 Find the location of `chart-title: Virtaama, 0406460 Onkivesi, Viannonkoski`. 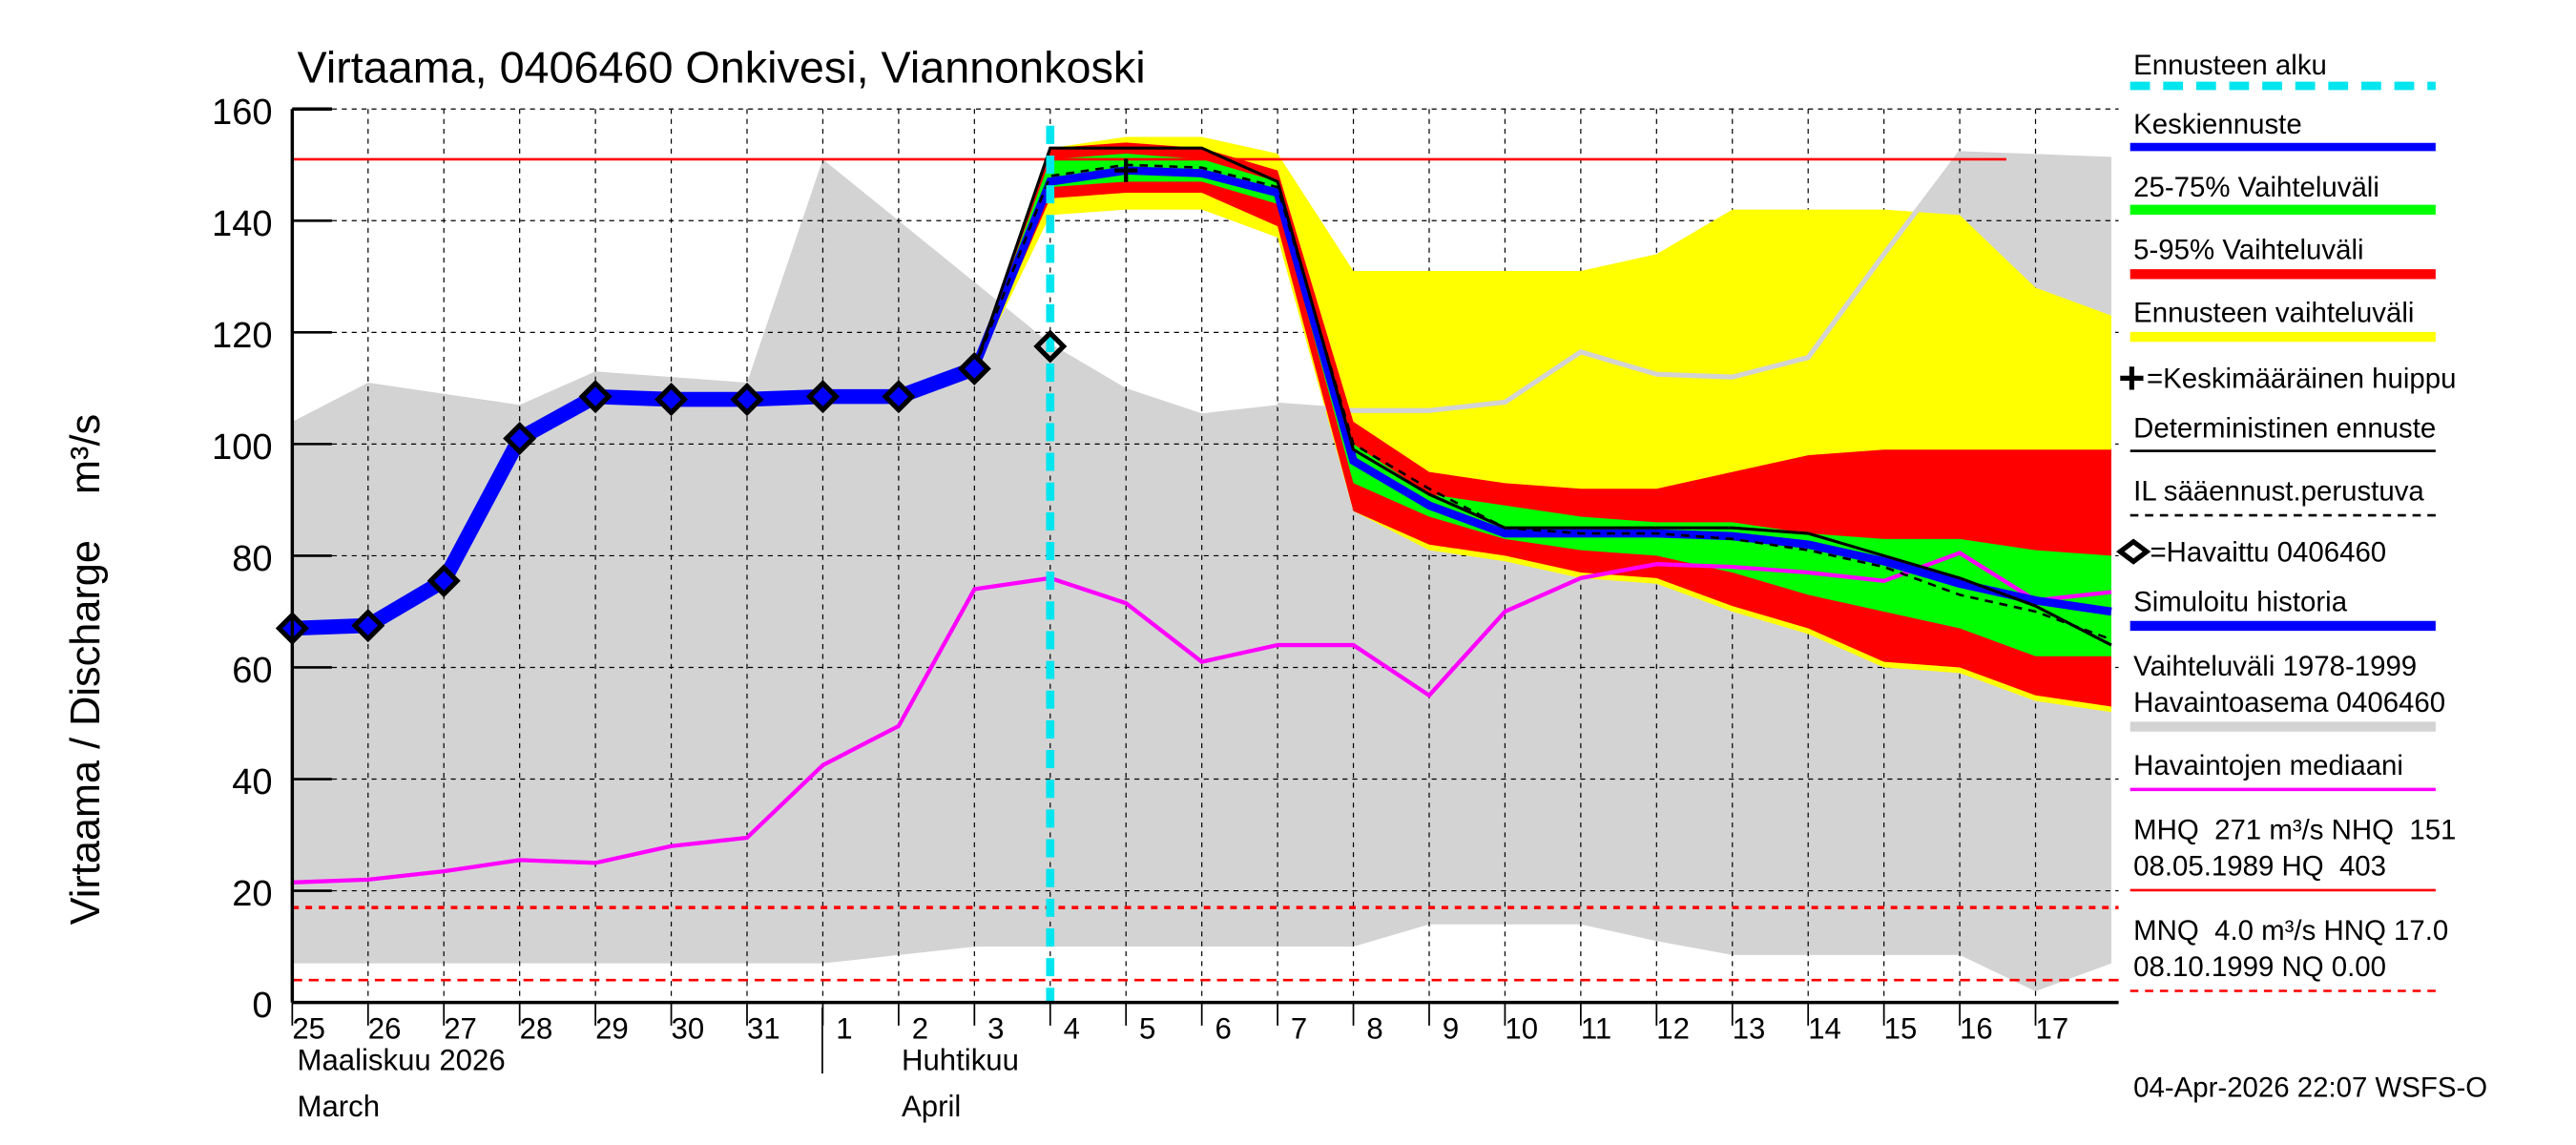

chart-title: Virtaama, 0406460 Onkivesi, Viannonkoski is located at coordinates (722, 68).